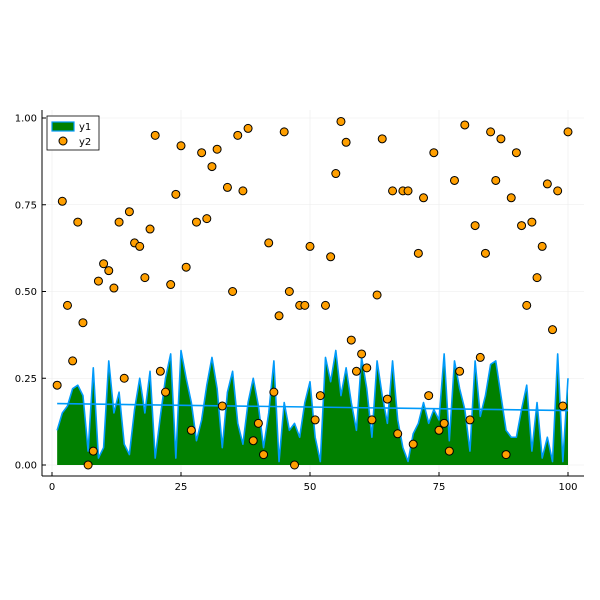 The height and width of the screenshot is (600, 600). I want to click on x-tick-label-4: 100, so click(567, 487).